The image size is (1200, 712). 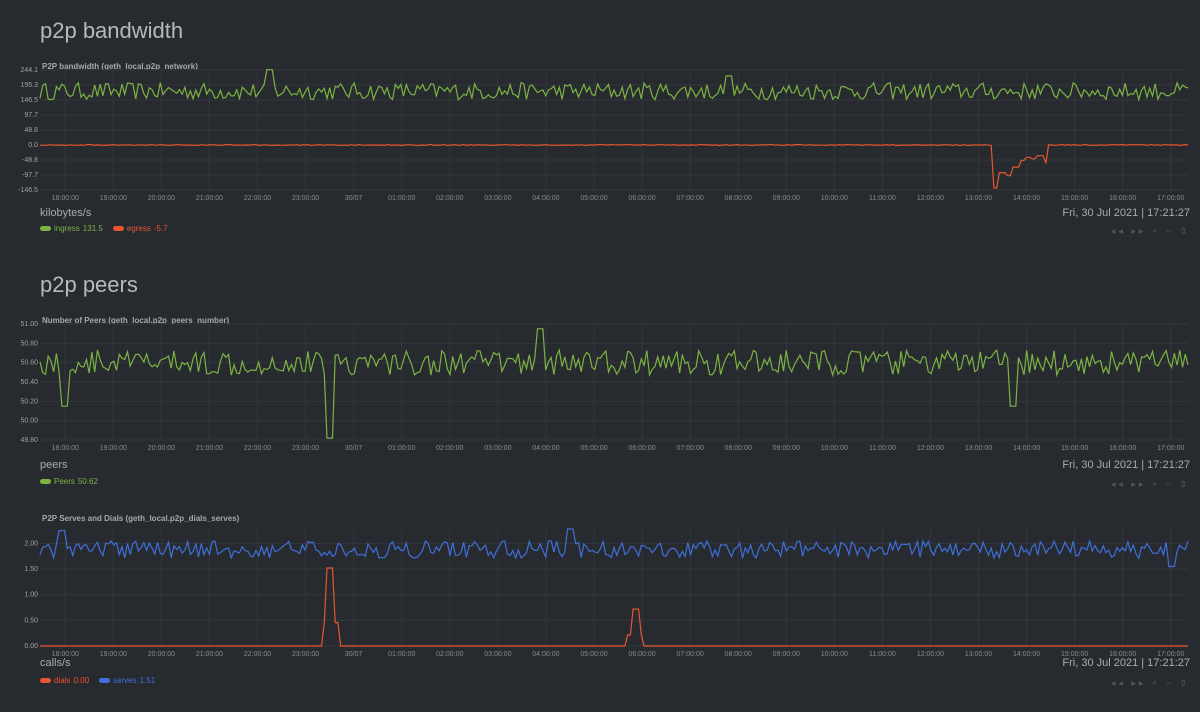 I want to click on y-tick-label: 51.00, so click(x=29, y=324).